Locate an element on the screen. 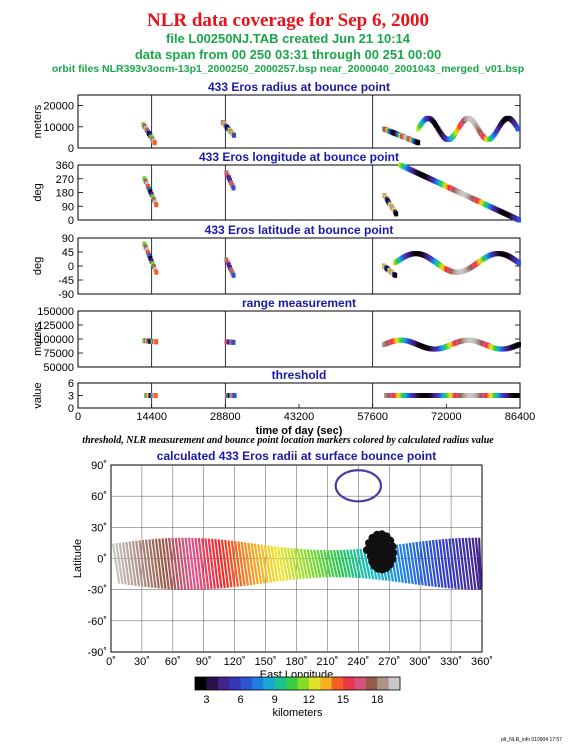  panel-title: range measurement is located at coordinates (299, 303).